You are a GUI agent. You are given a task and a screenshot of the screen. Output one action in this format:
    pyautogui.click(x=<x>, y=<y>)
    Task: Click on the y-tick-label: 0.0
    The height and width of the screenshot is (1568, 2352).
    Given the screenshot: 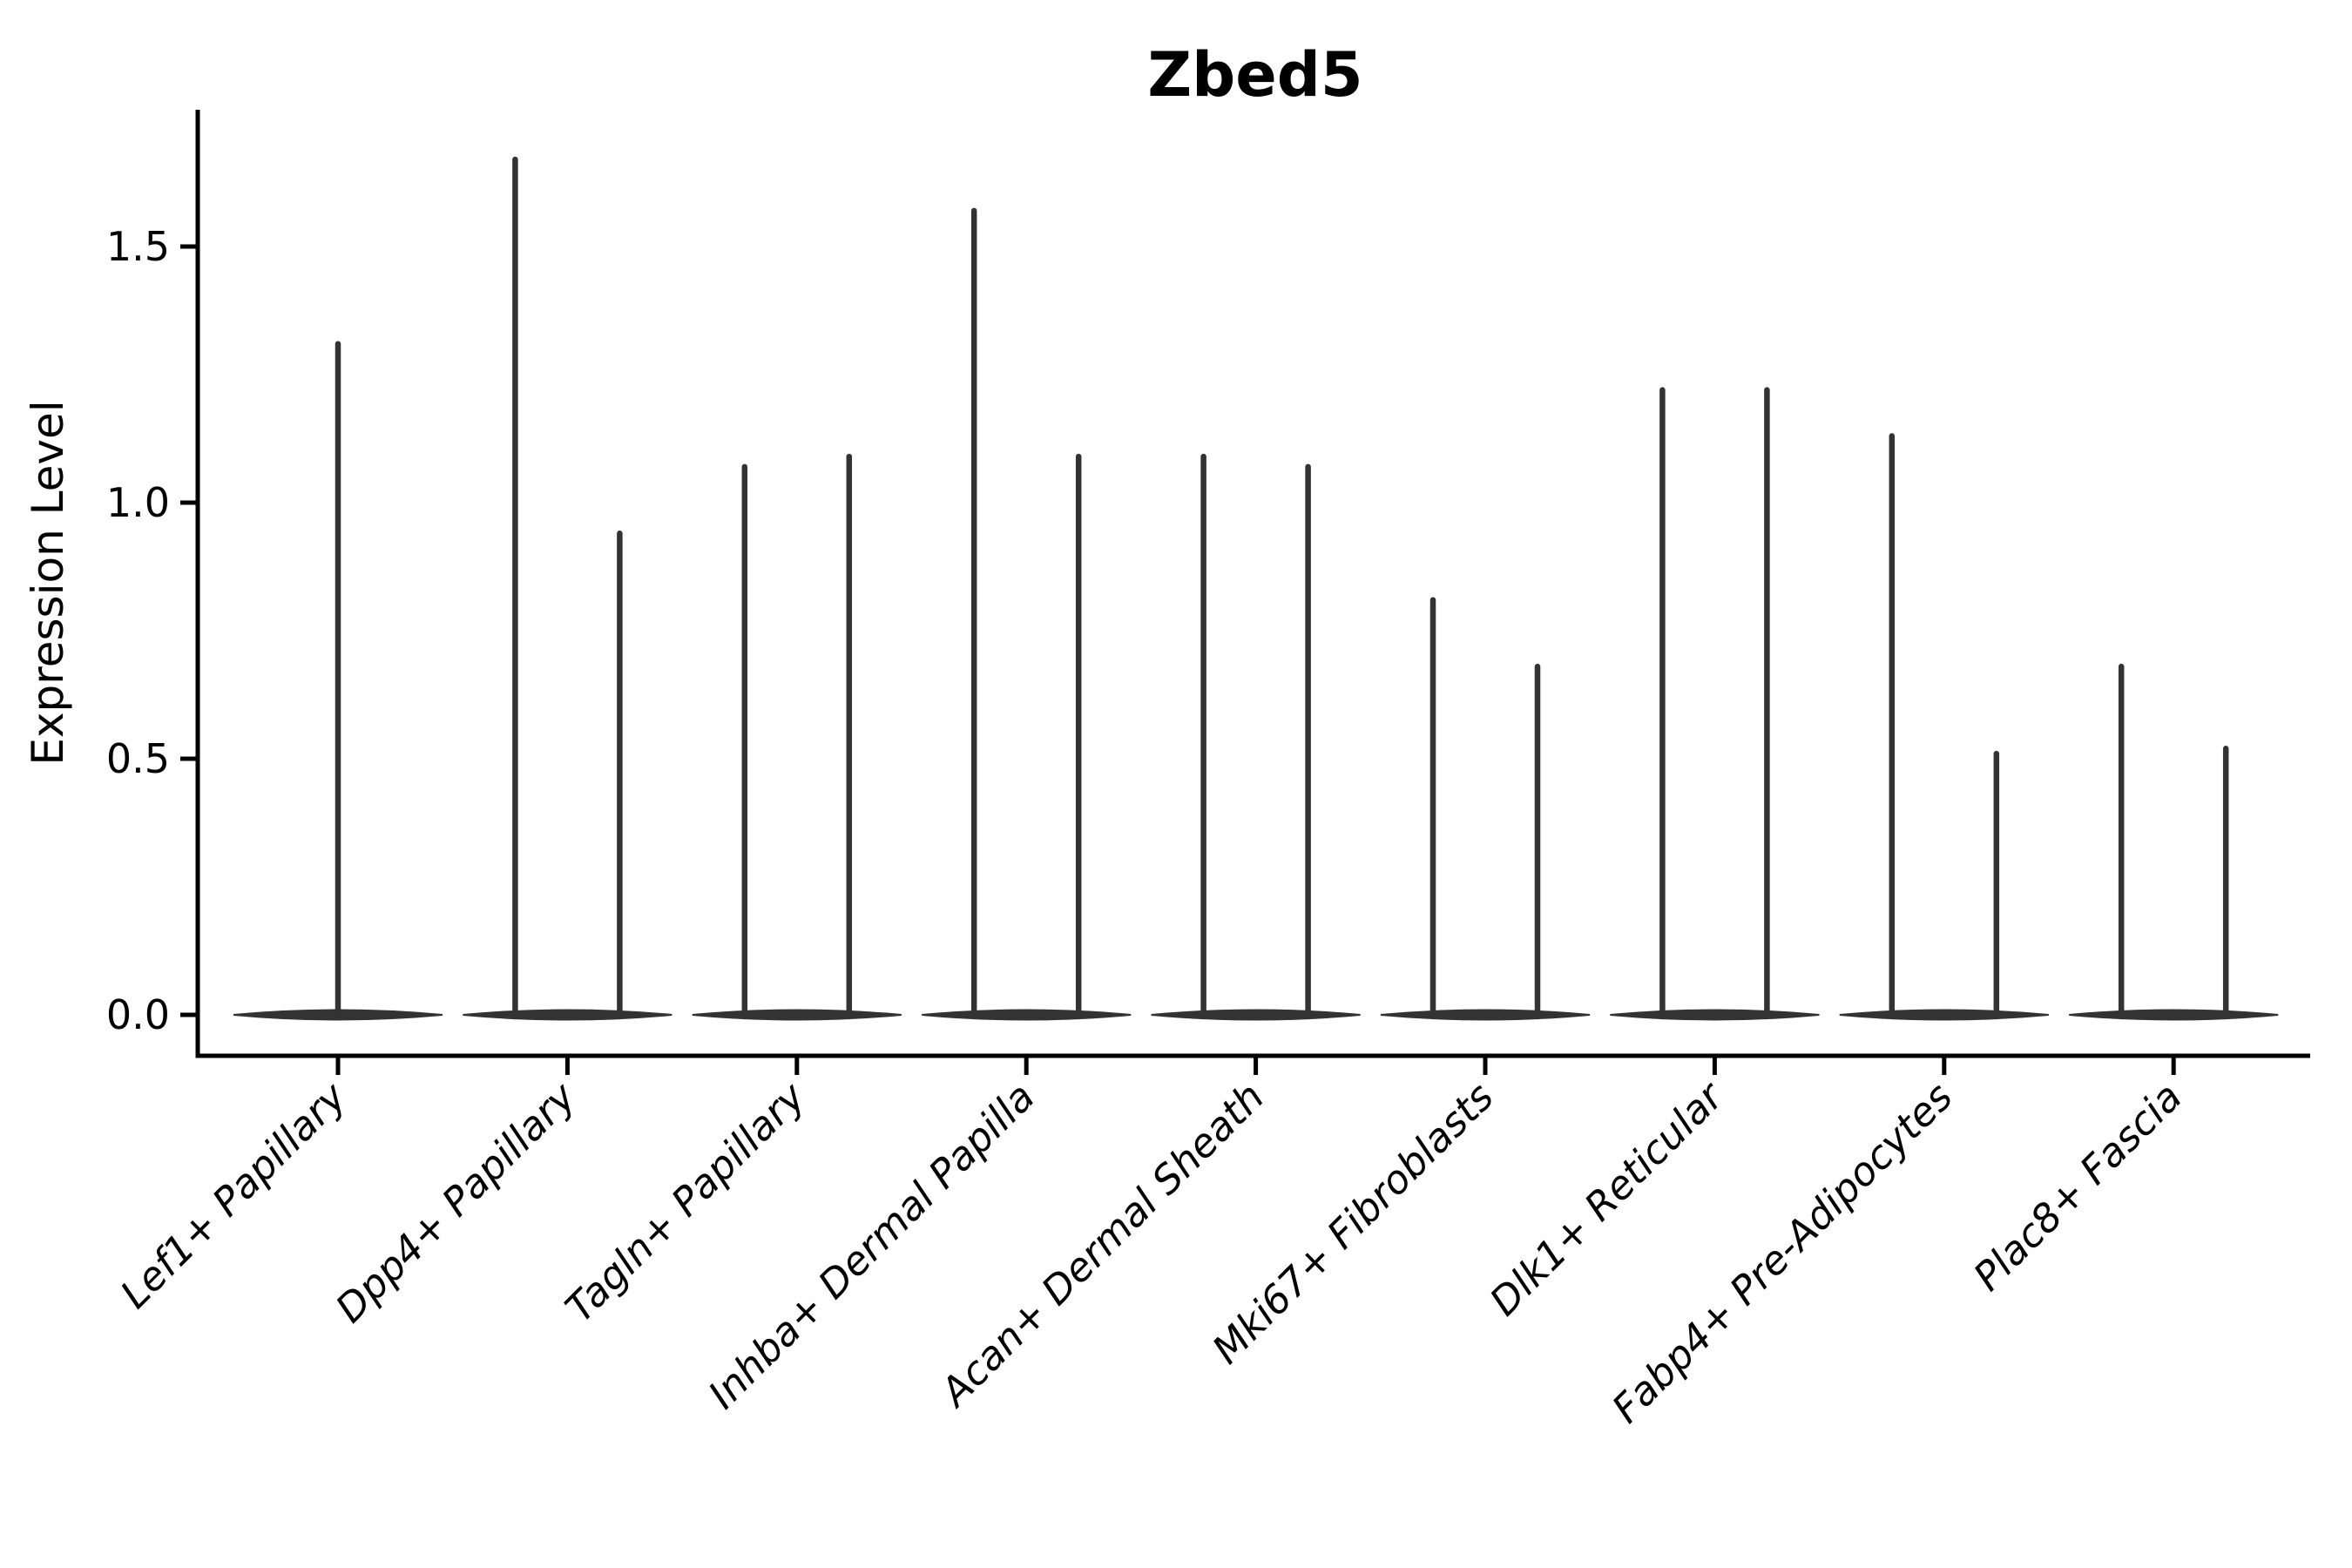 What is the action you would take?
    pyautogui.click(x=138, y=1014)
    